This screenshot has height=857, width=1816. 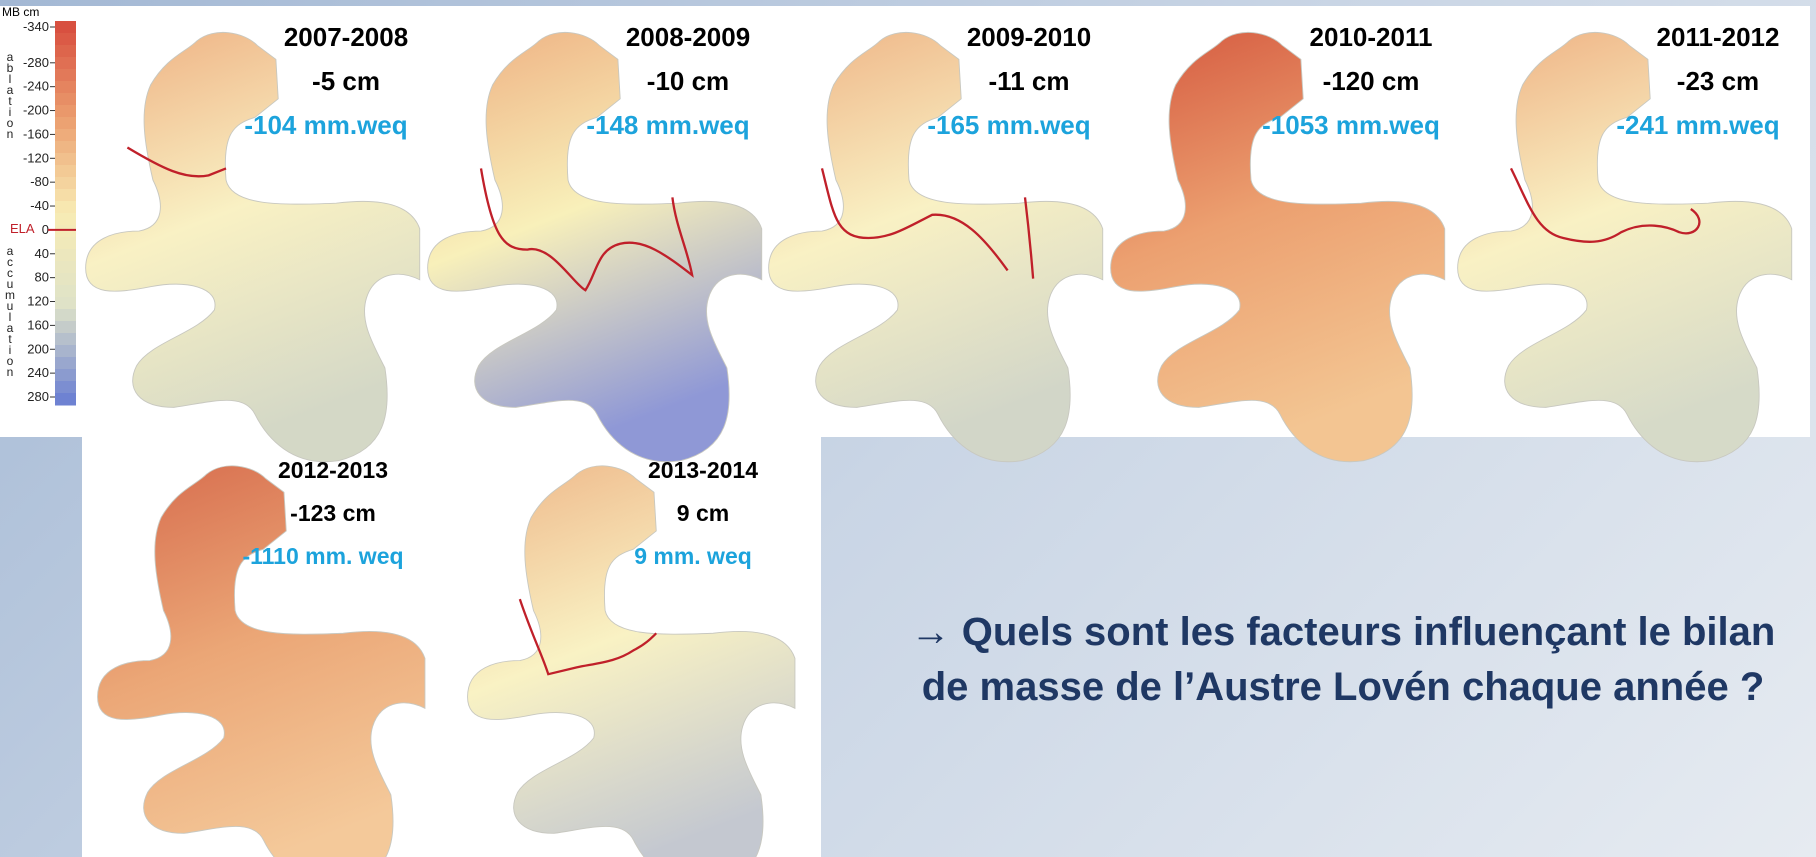 I want to click on legend-tick-label: -80, so click(x=39, y=181).